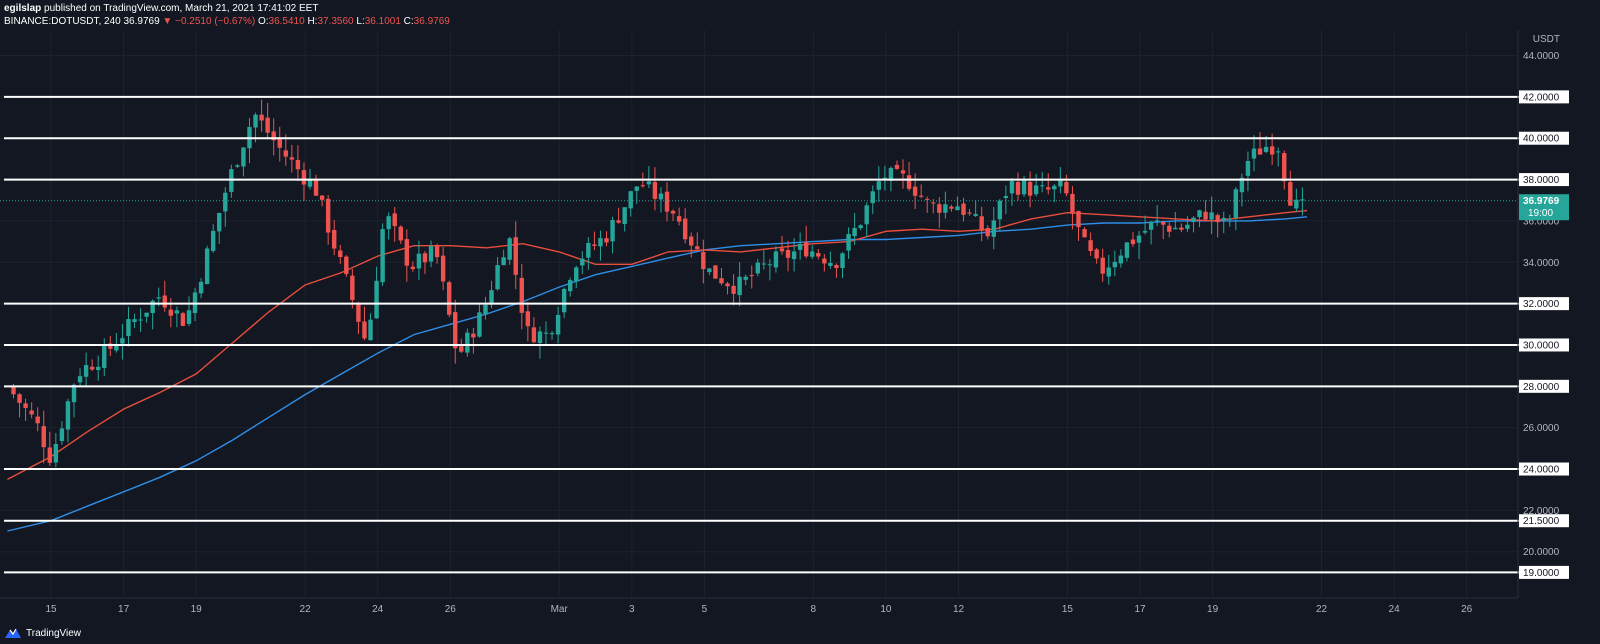 The image size is (1600, 644). I want to click on last-price: 36.9769, so click(141, 21).